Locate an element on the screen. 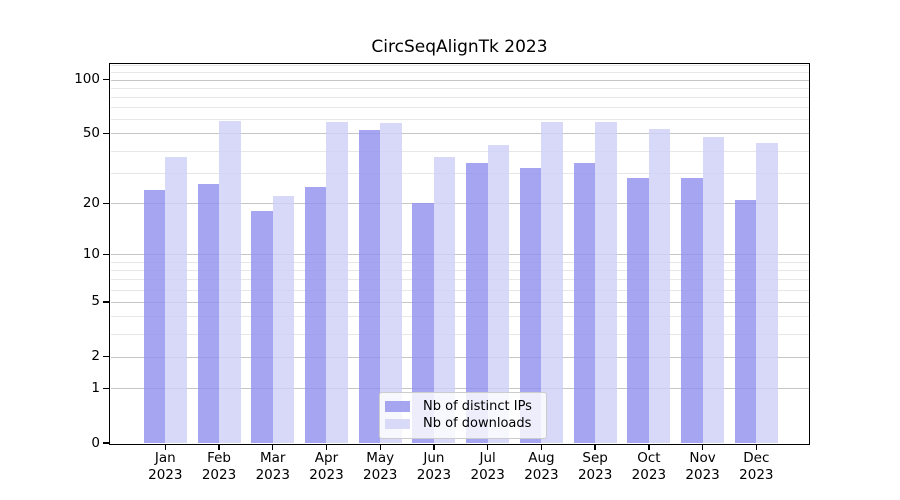  bar-ips-aug-2023 is located at coordinates (530, 305).